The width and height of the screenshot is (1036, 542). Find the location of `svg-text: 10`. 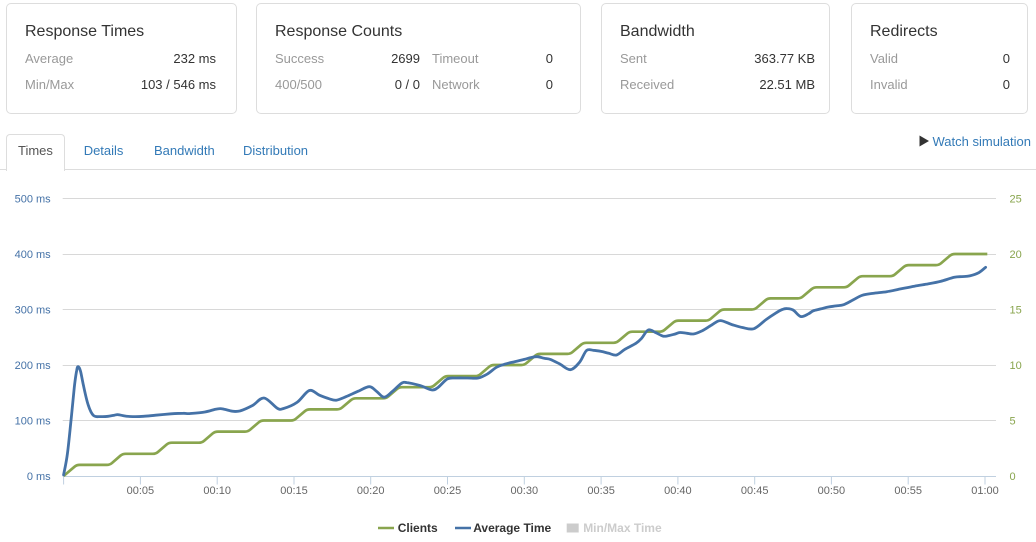

svg-text: 10 is located at coordinates (1016, 366).